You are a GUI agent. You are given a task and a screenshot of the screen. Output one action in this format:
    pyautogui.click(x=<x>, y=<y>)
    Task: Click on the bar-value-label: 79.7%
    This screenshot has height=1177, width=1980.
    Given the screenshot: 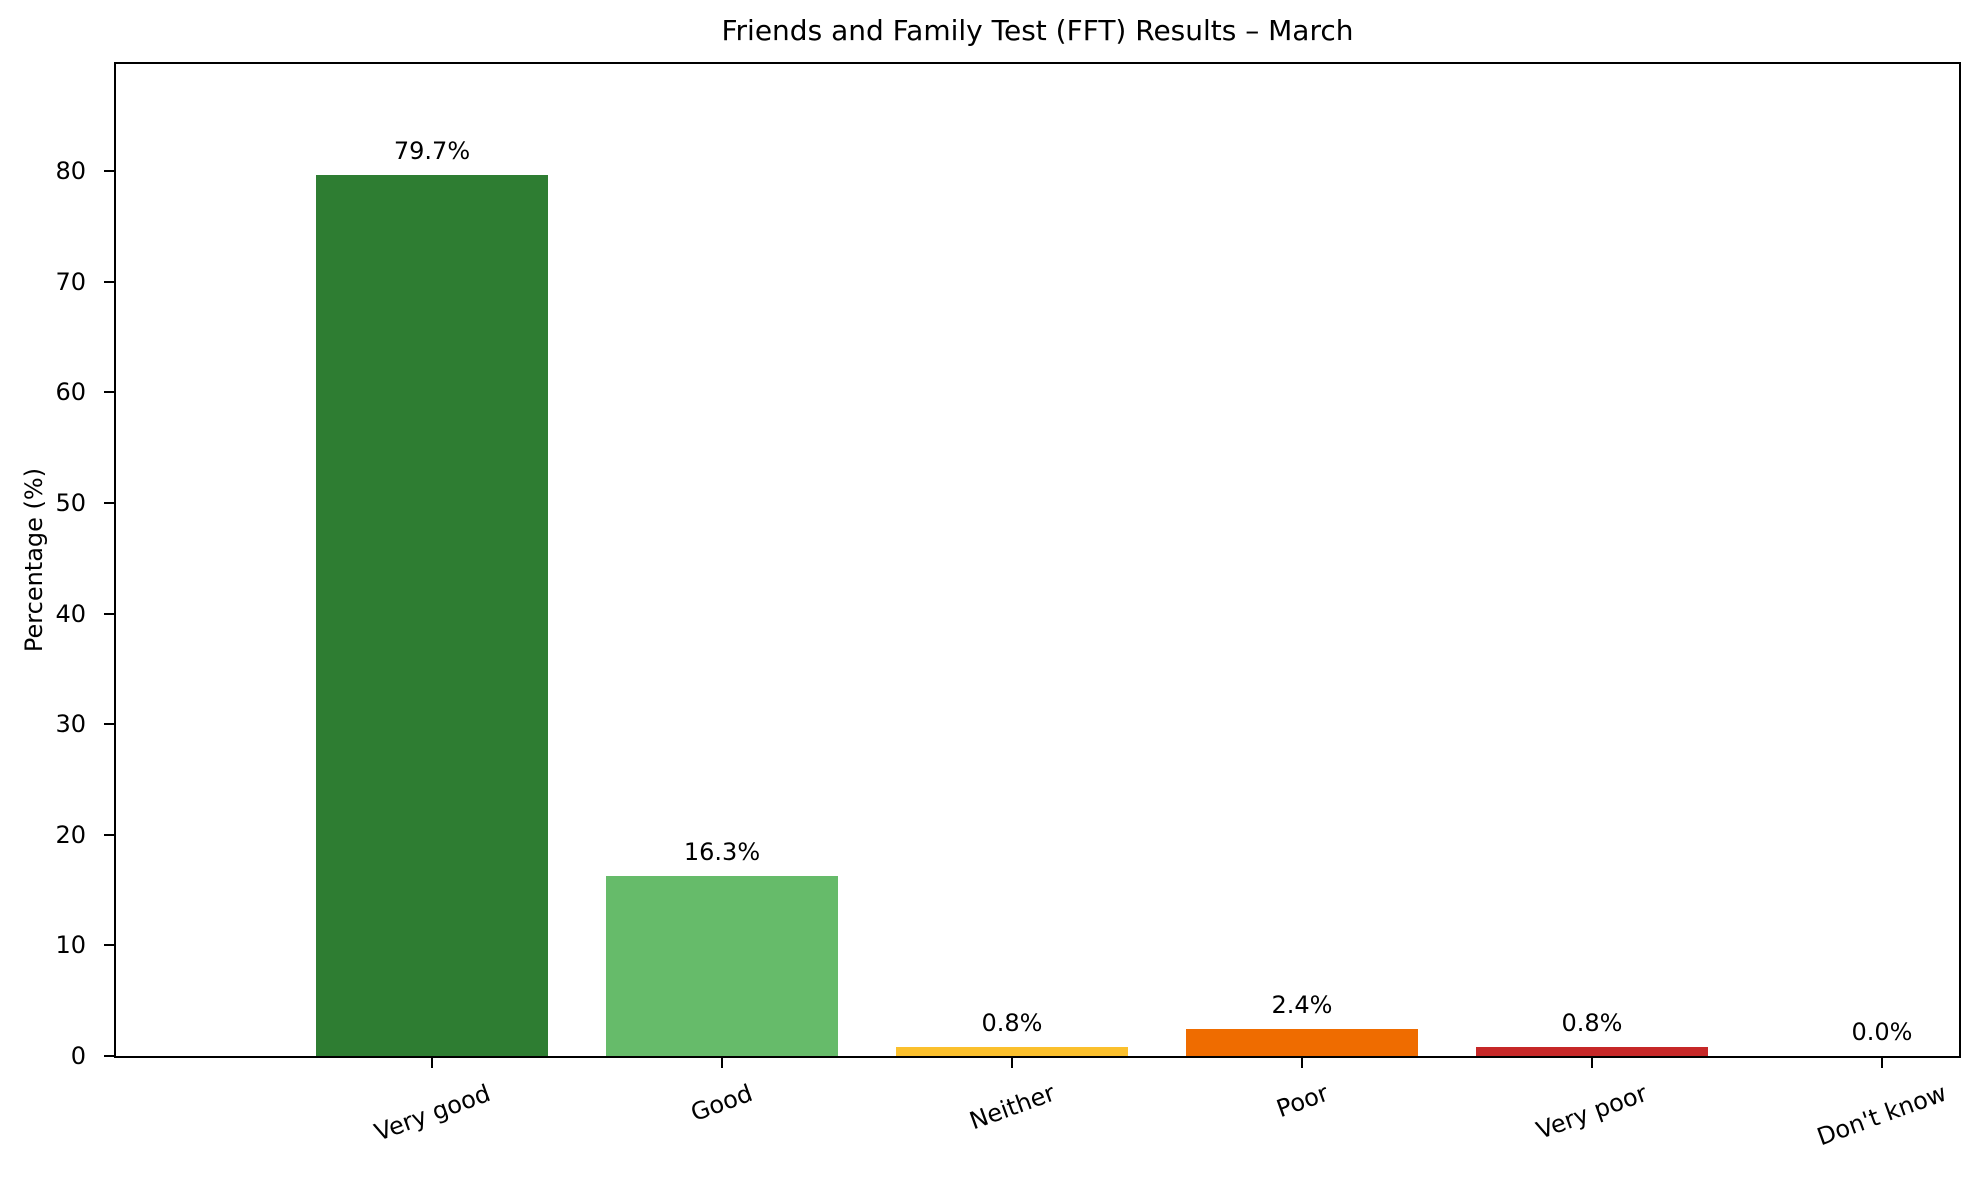 What is the action you would take?
    pyautogui.click(x=432, y=150)
    